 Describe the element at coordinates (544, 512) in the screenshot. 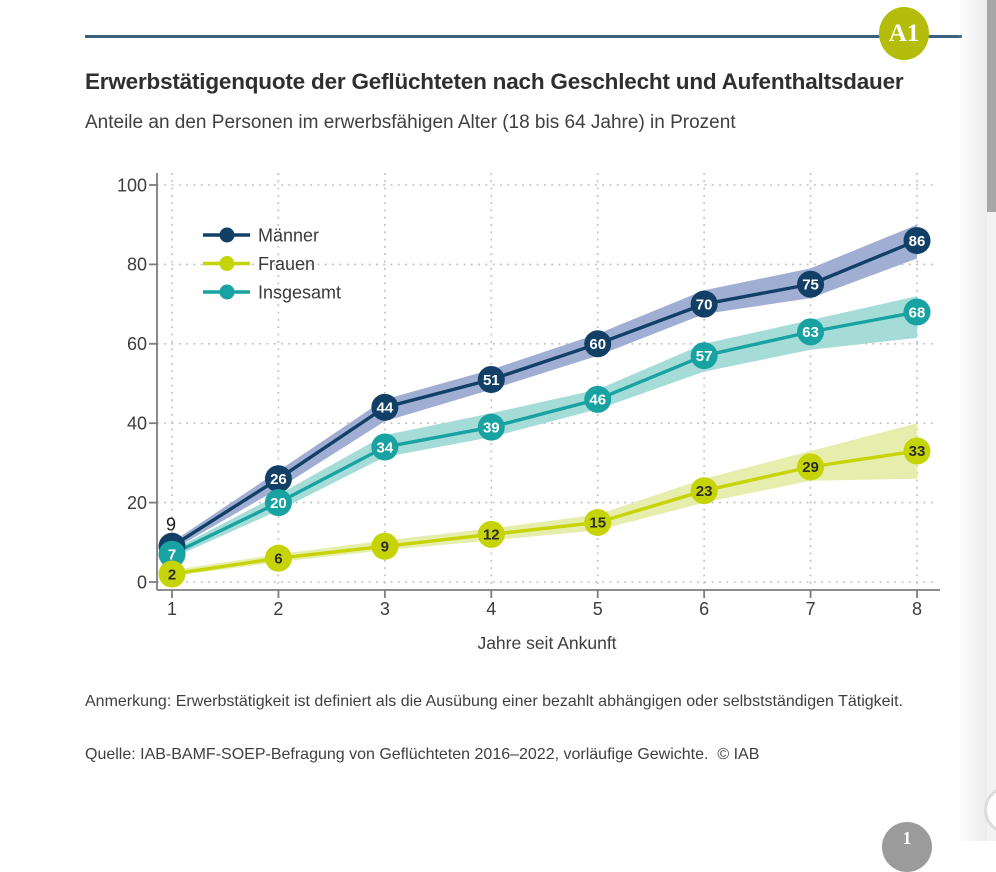

I see `data-line` at that location.